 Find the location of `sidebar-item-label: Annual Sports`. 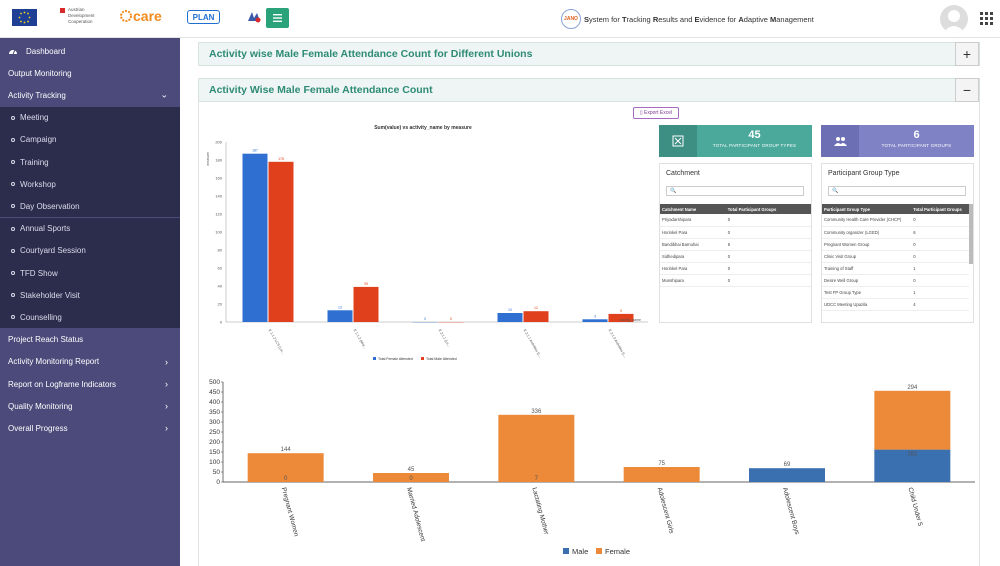

sidebar-item-label: Annual Sports is located at coordinates (45, 229).